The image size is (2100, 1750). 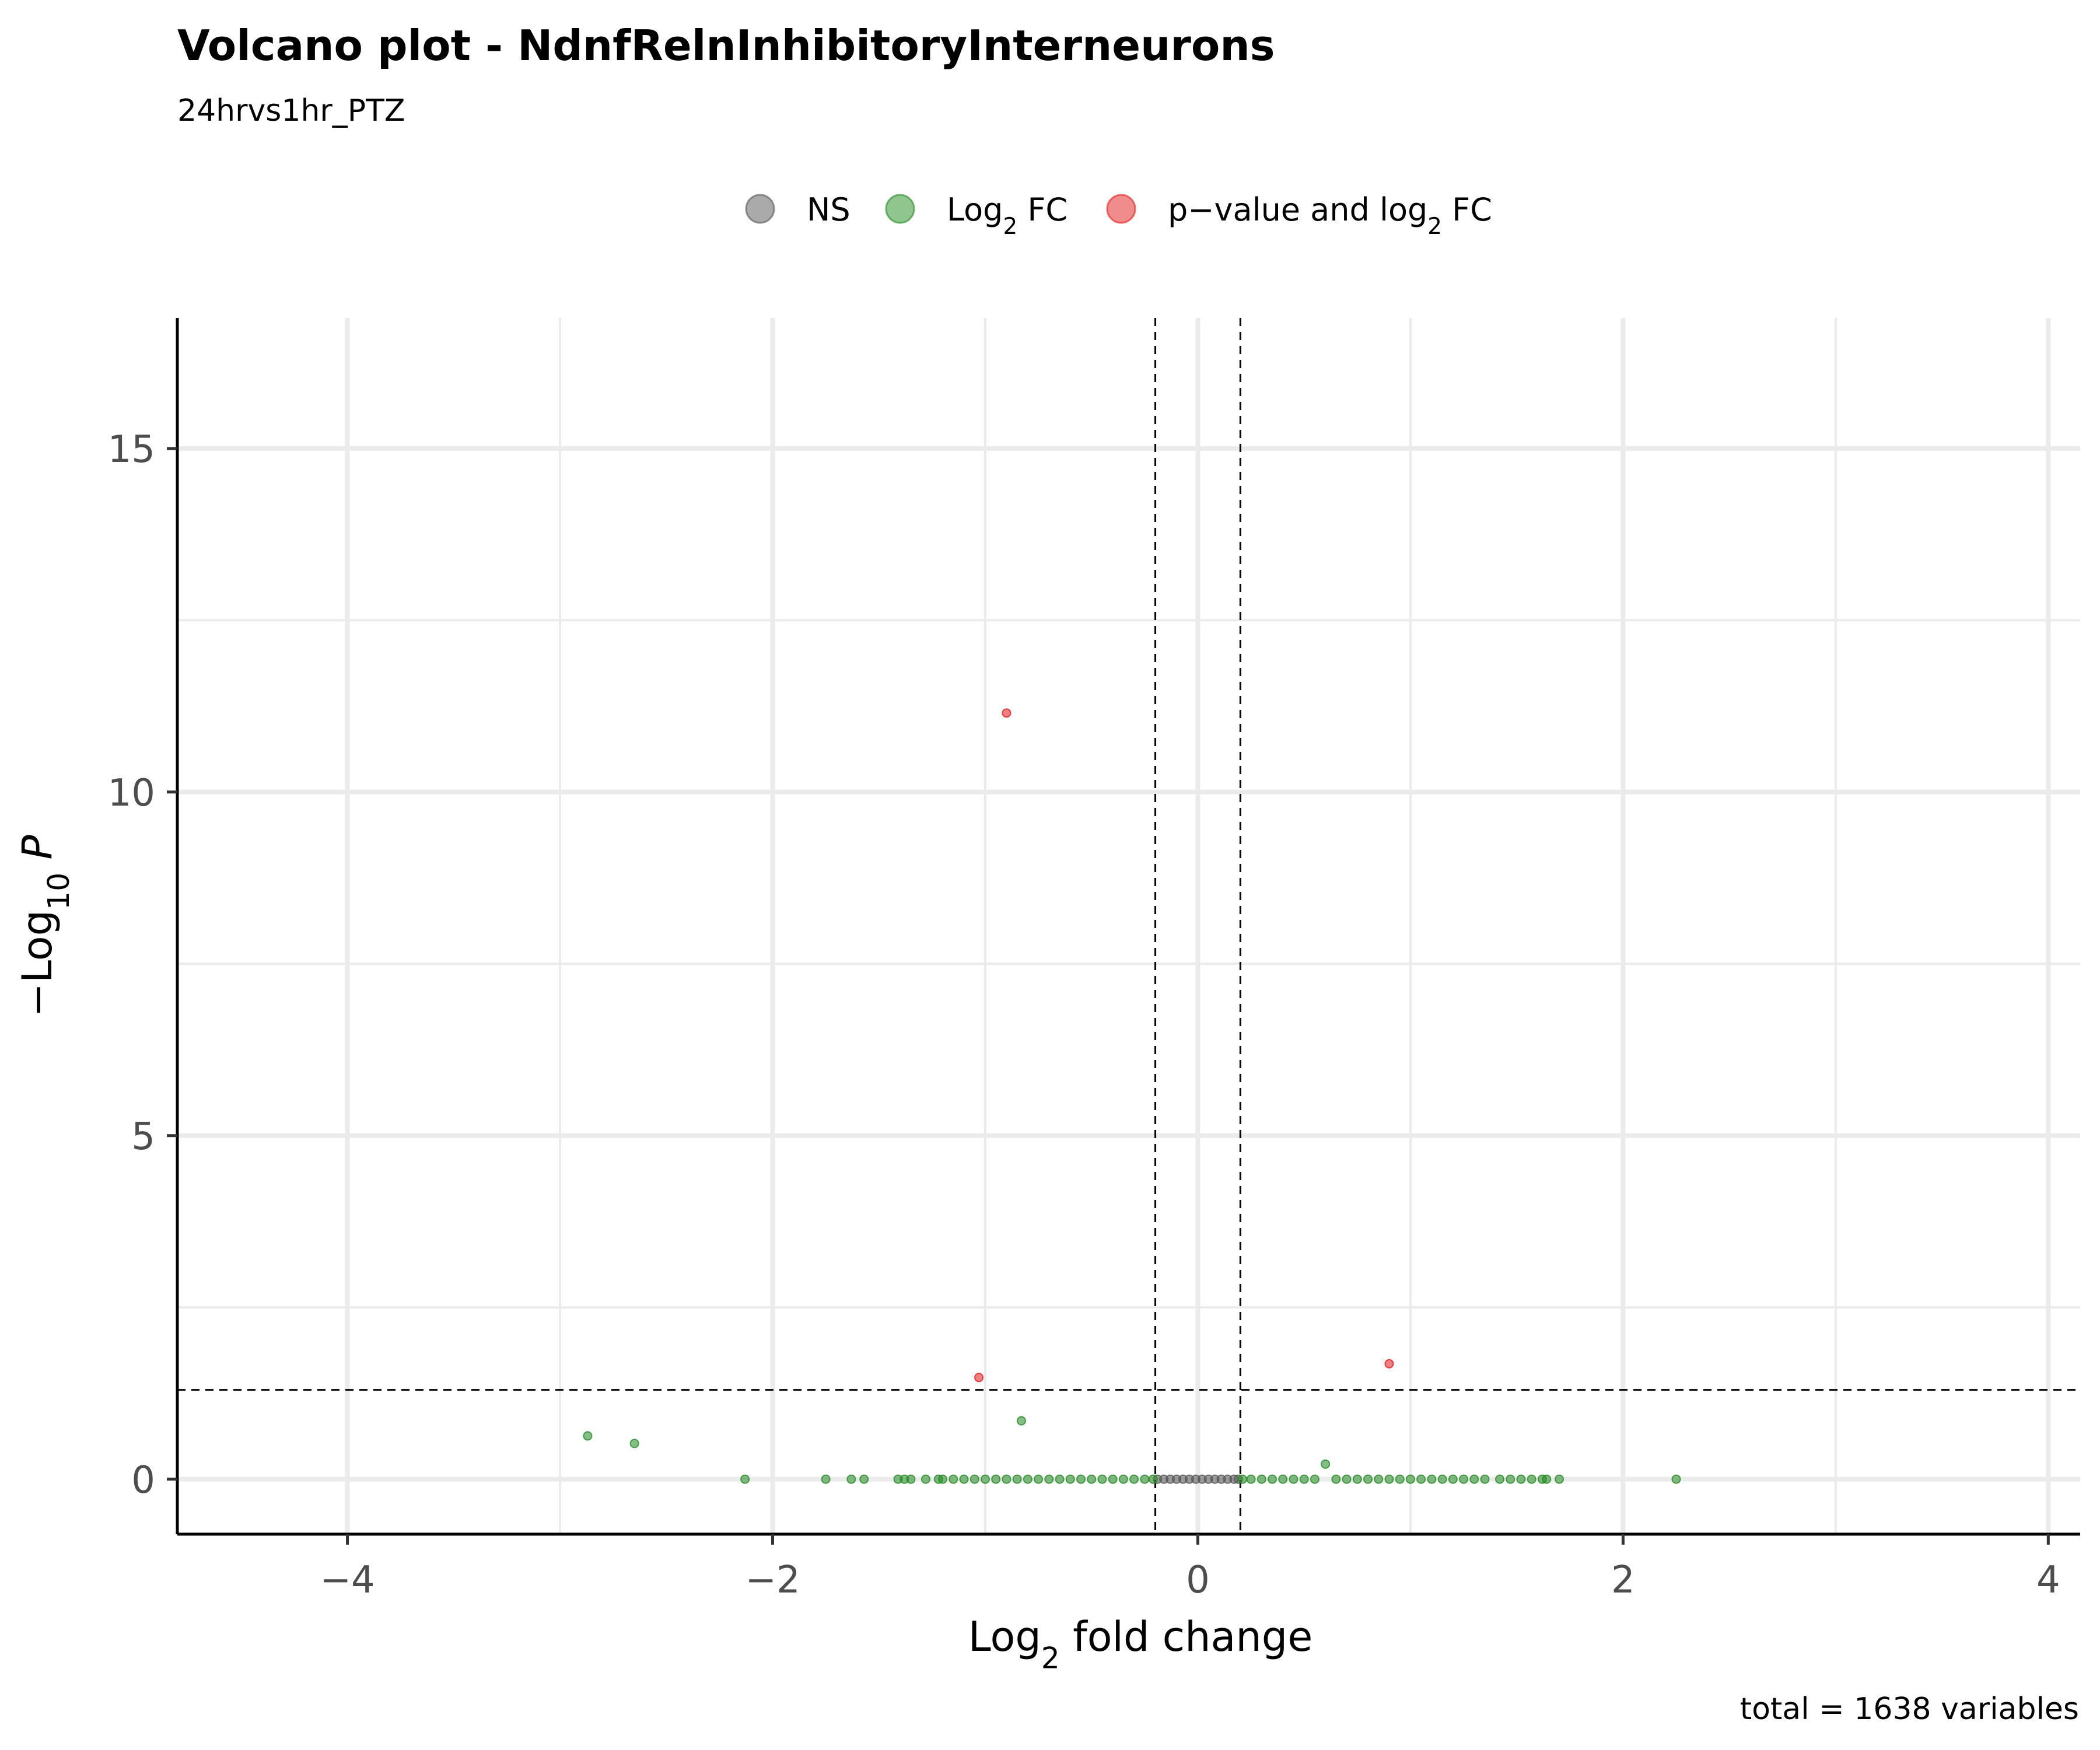 I want to click on legend-label-fc: Log2 FC, so click(x=1007, y=215).